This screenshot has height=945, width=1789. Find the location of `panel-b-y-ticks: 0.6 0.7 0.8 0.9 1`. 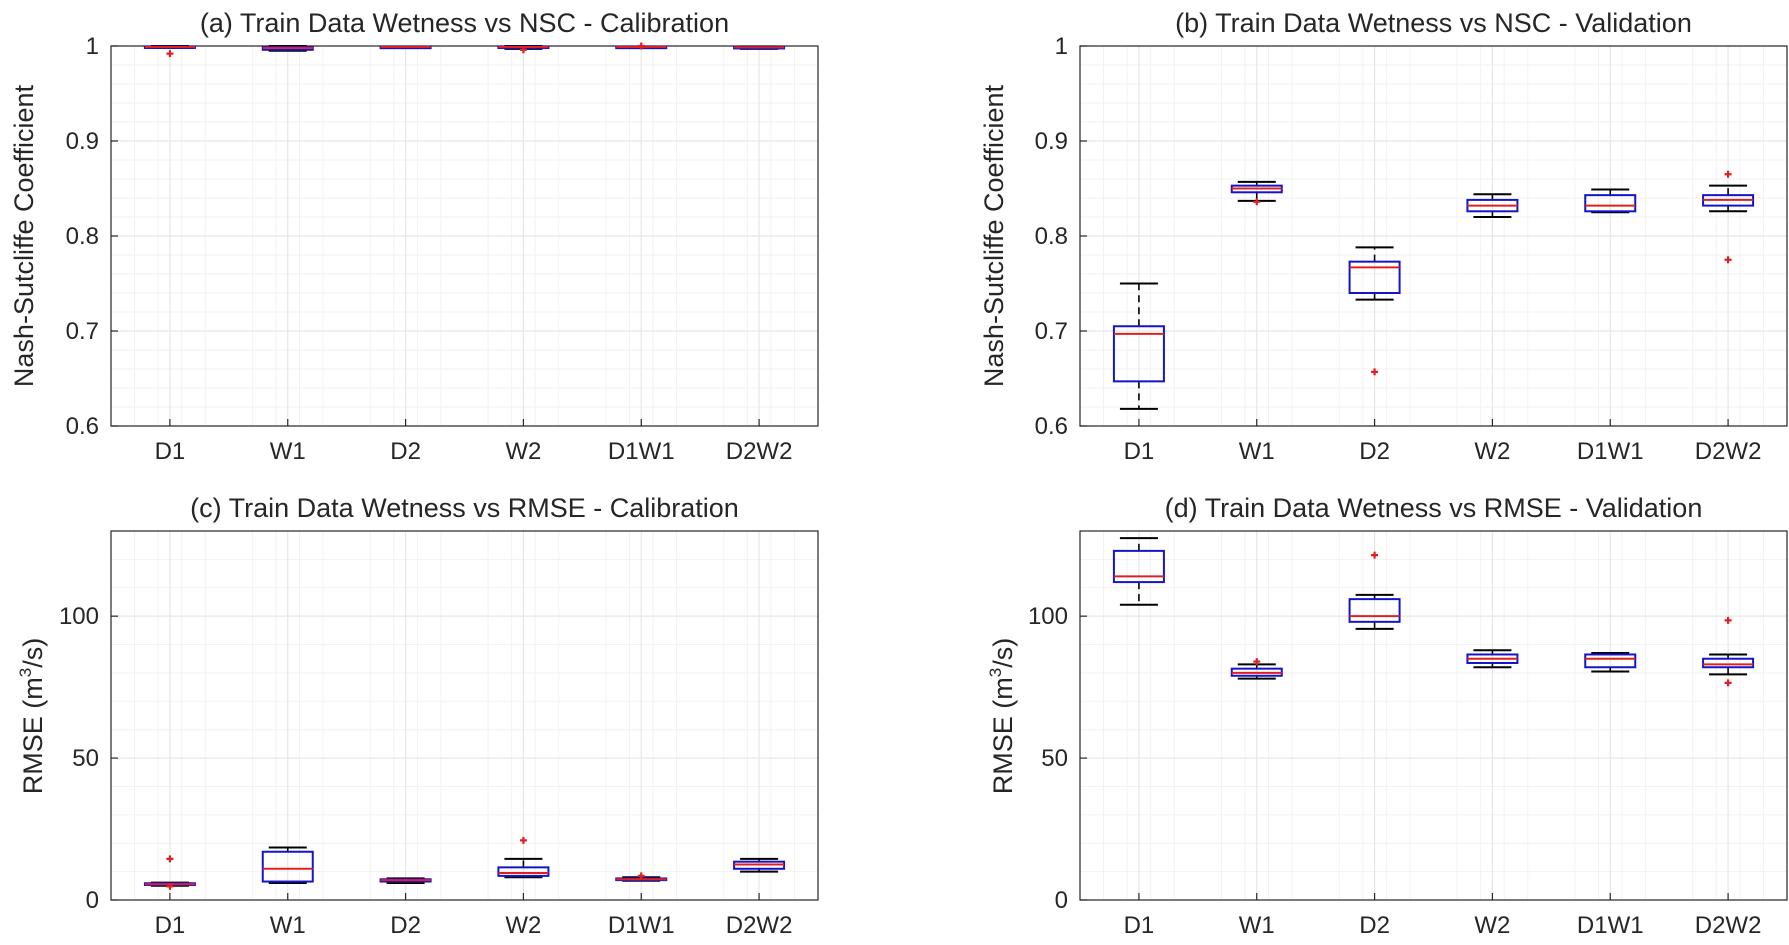

panel-b-y-ticks: 0.6 0.7 0.8 0.9 1 is located at coordinates (1061, 236).